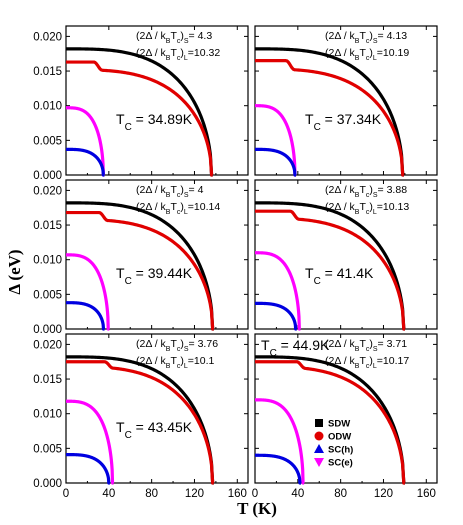  What do you see at coordinates (367, 54) in the screenshot?
I see `ratio-l-annotation: (2Δ / kBTc)L=10.19` at bounding box center [367, 54].